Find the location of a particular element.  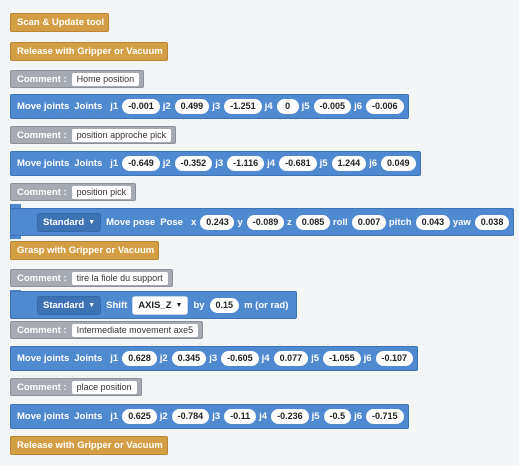

z-value-field: 0.085 is located at coordinates (312, 222).